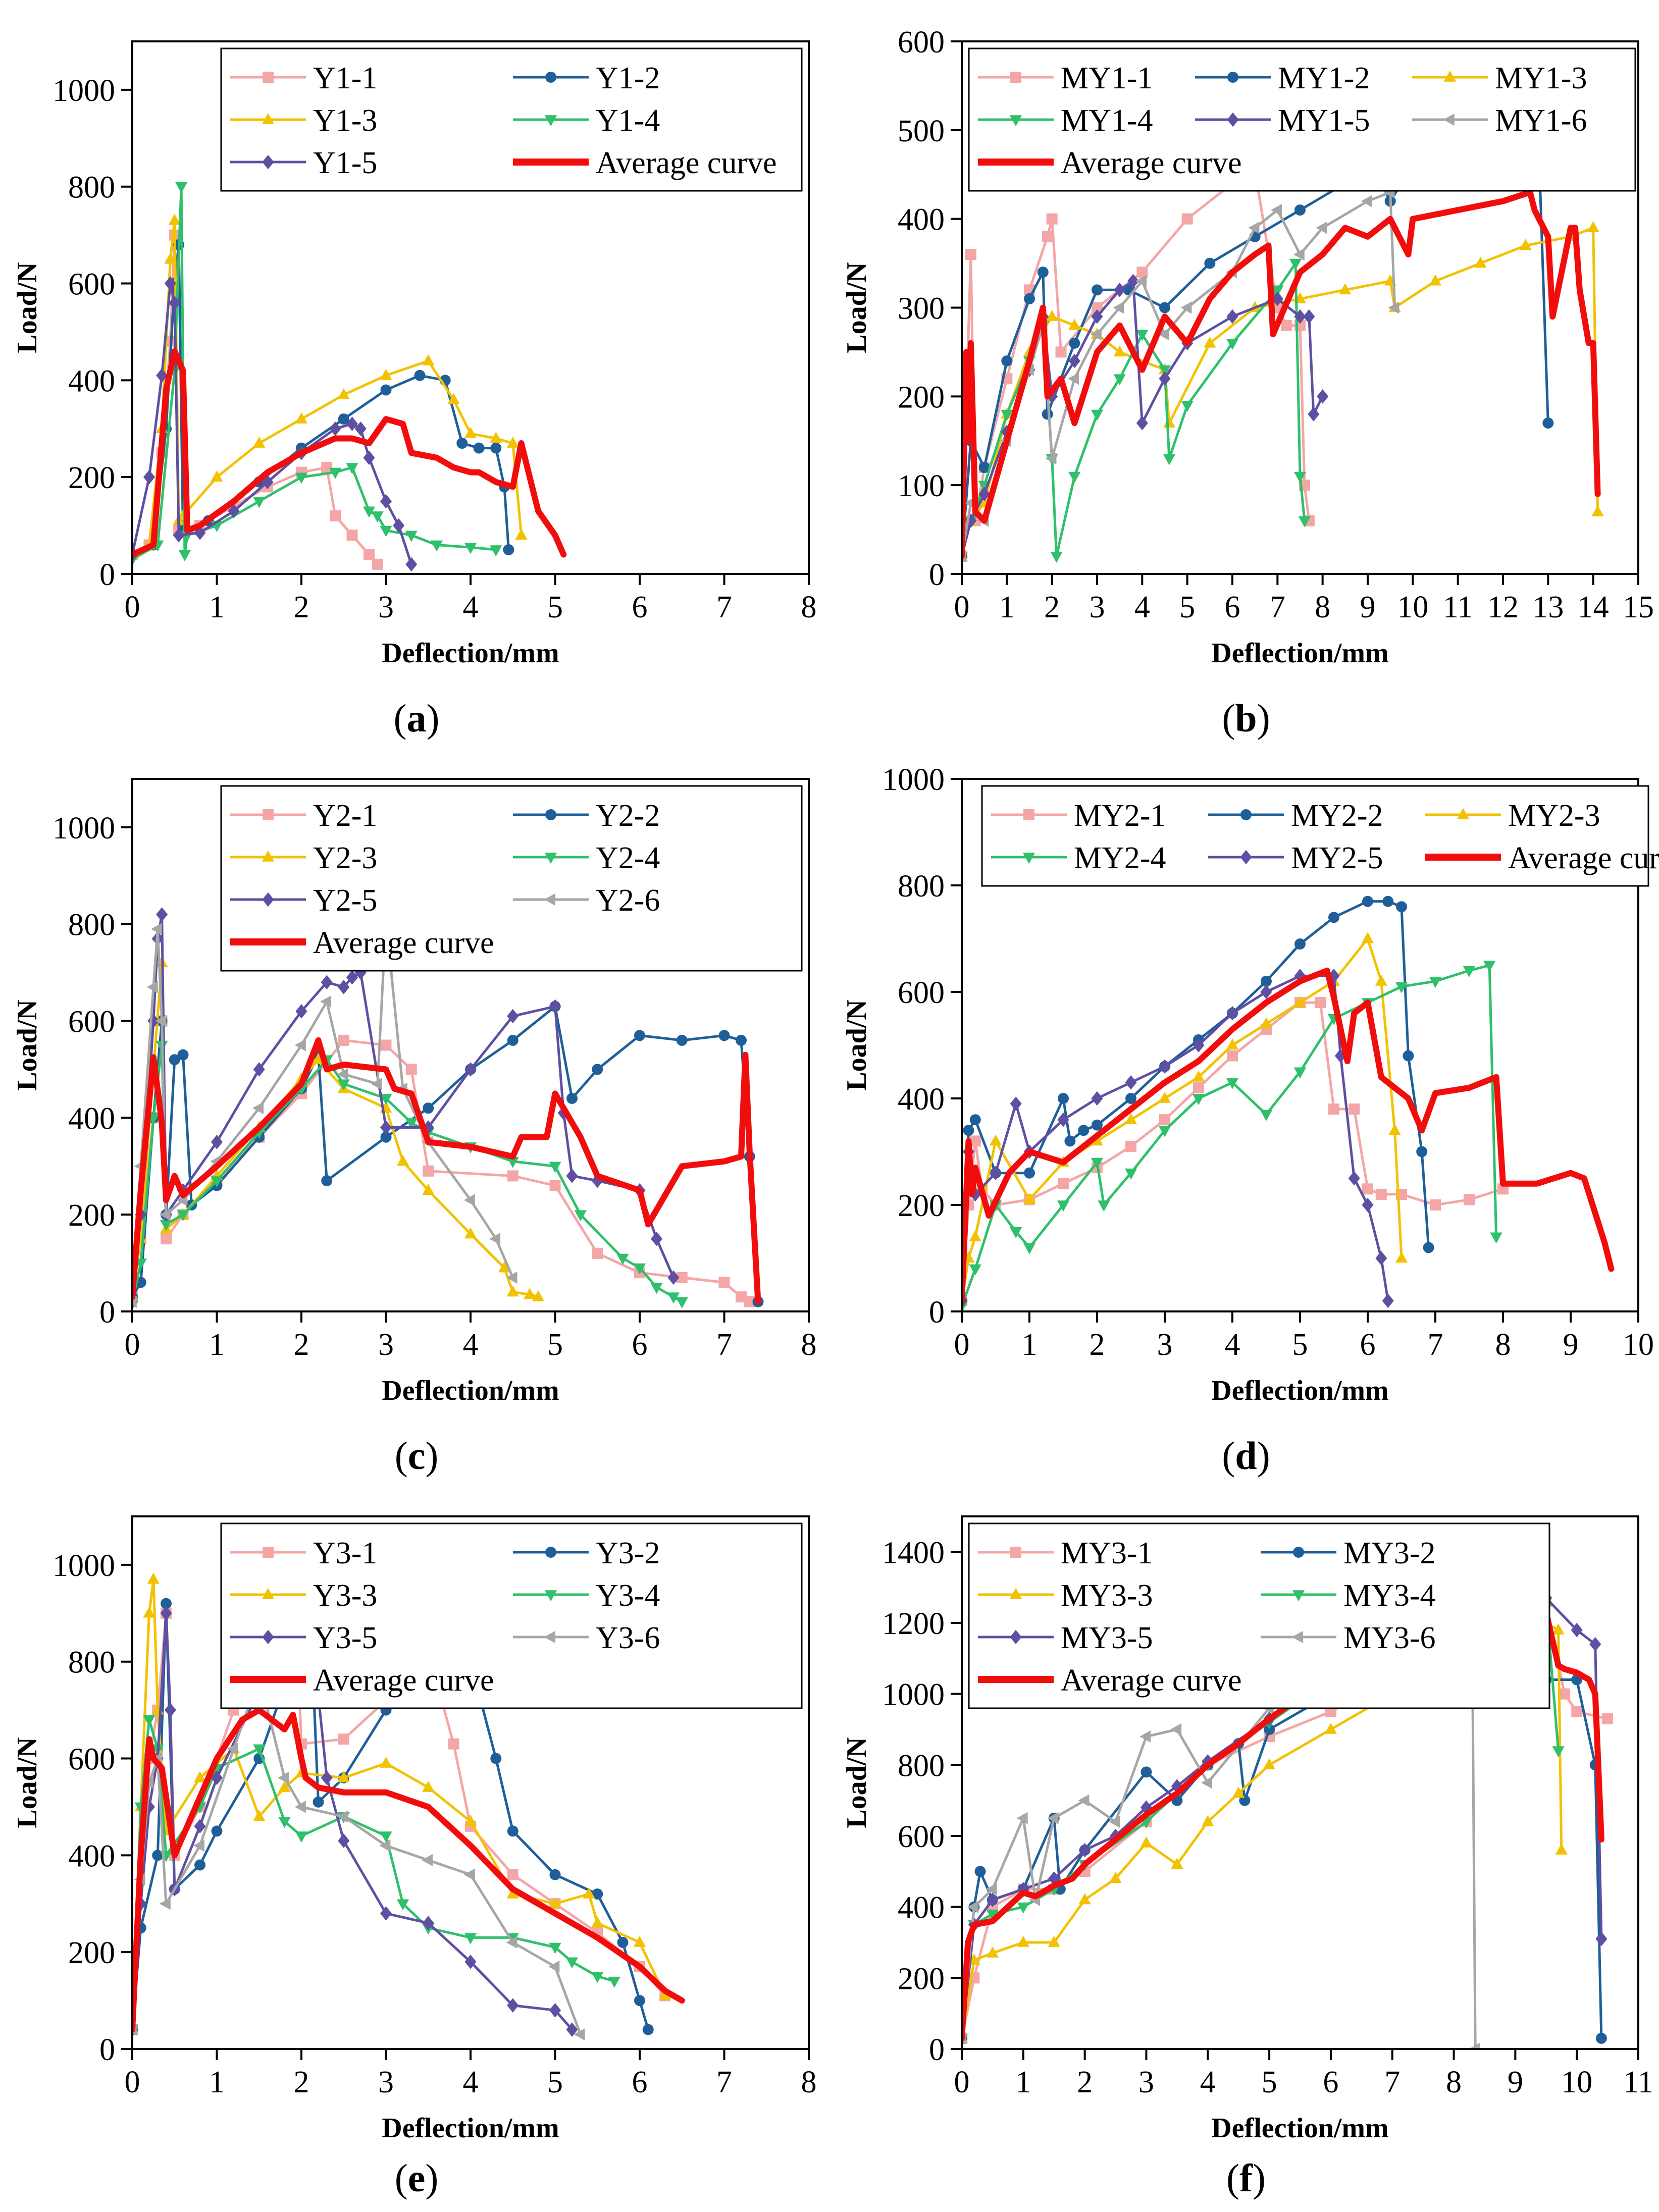 The image size is (1659, 2212). What do you see at coordinates (586, 816) in the screenshot?
I see `legend-entry: Y2-2` at bounding box center [586, 816].